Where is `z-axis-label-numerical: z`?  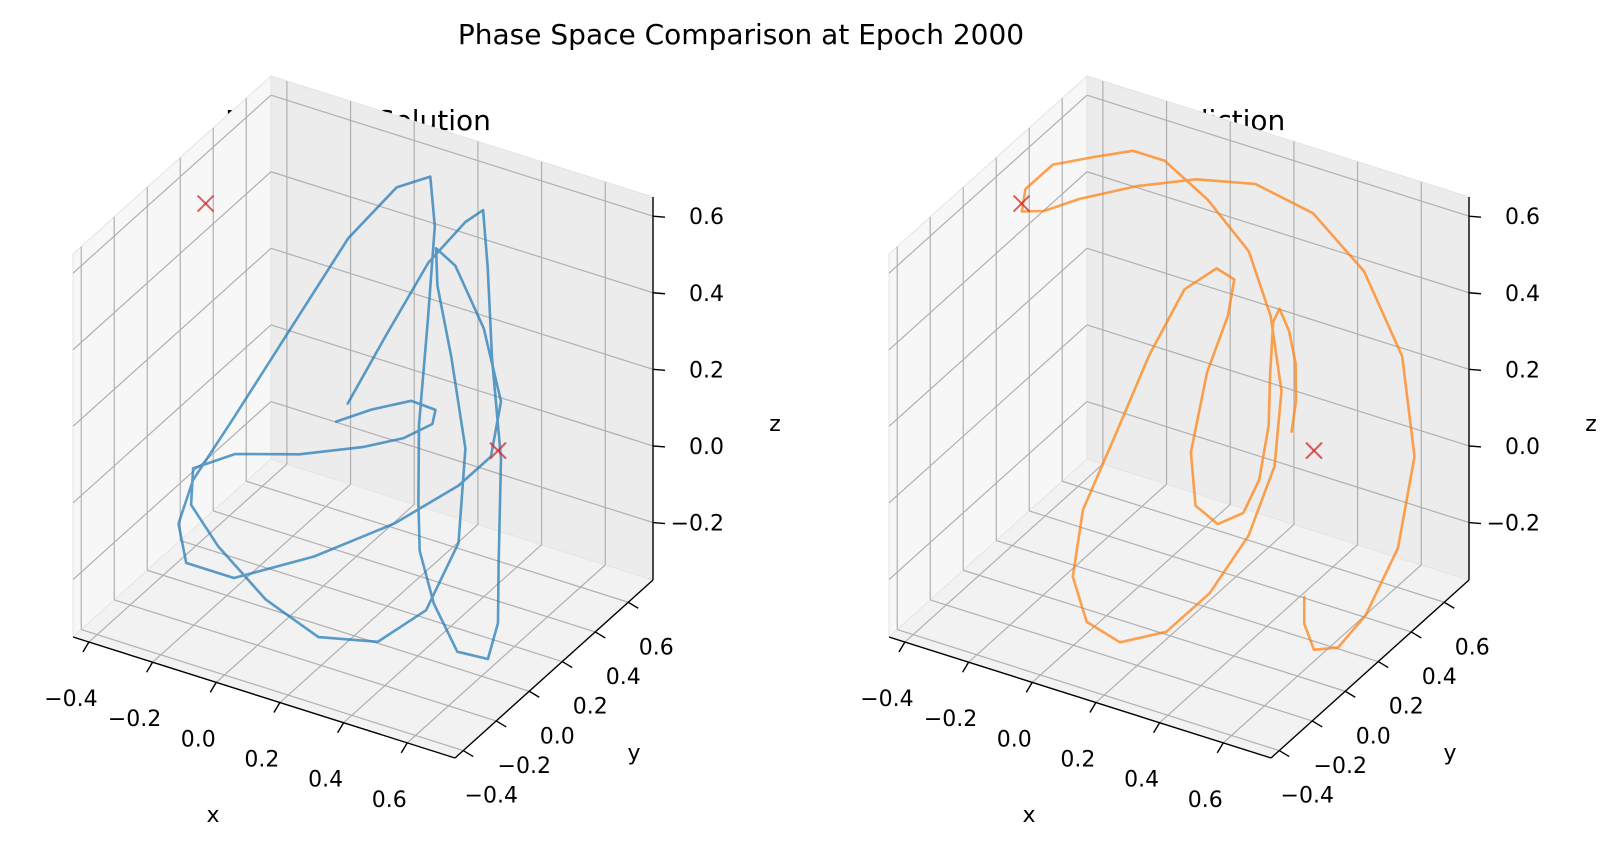 z-axis-label-numerical: z is located at coordinates (775, 424).